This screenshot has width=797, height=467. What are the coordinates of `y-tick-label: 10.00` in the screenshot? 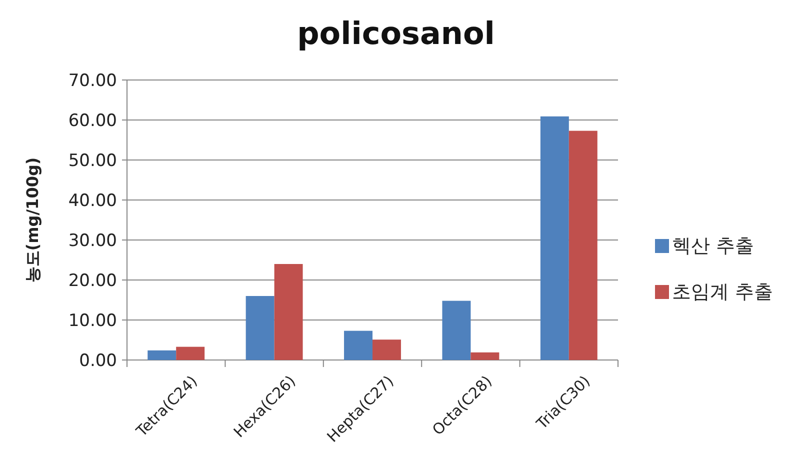 It's located at (92, 321).